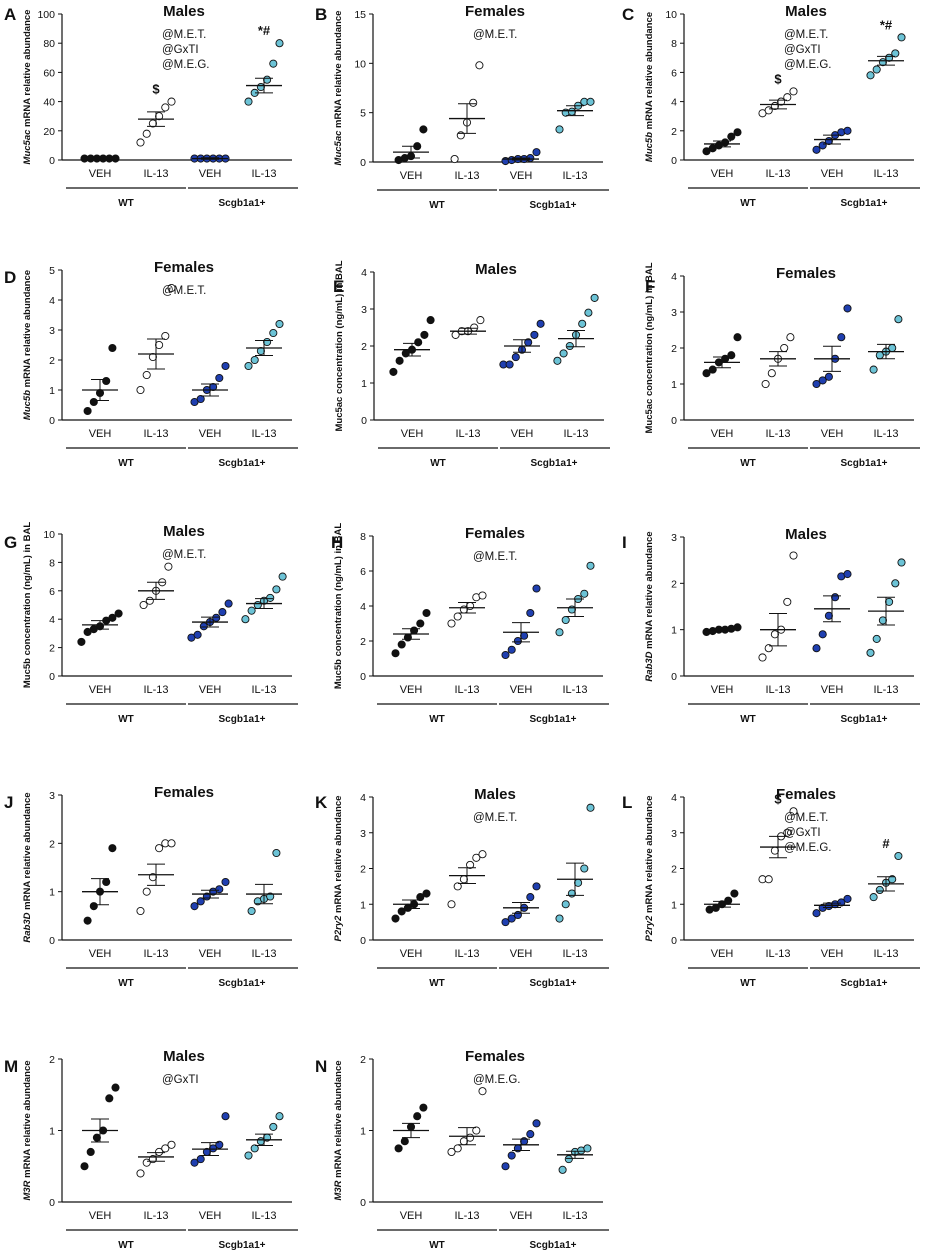 The height and width of the screenshot is (1252, 934). What do you see at coordinates (496, 1080) in the screenshot?
I see `stat-annotation: @M.E.G.` at bounding box center [496, 1080].